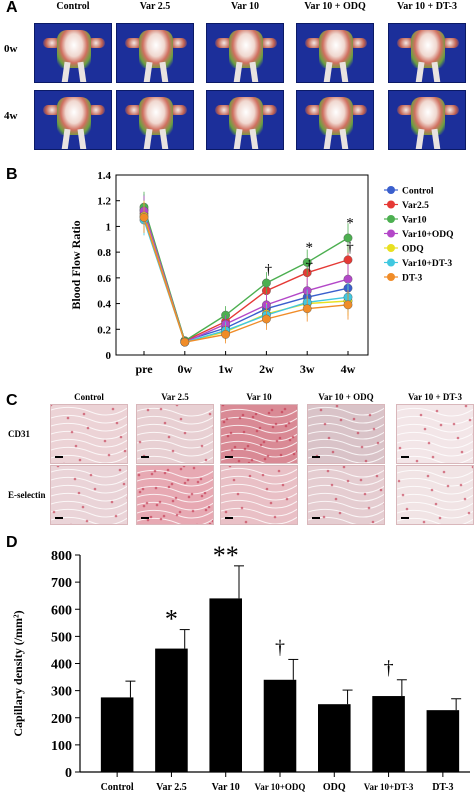 This screenshot has width=474, height=798. What do you see at coordinates (117, 734) in the screenshot?
I see `bar-control` at bounding box center [117, 734].